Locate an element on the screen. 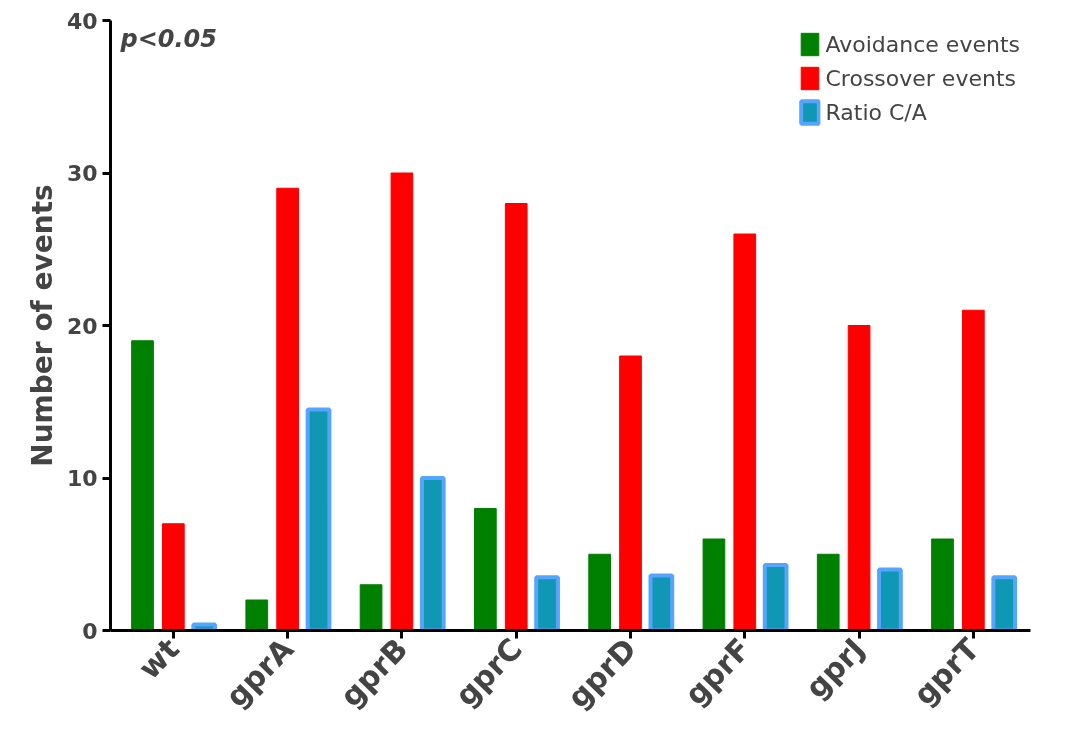 The height and width of the screenshot is (754, 1068). y-tick-label: 0 is located at coordinates (90, 631).